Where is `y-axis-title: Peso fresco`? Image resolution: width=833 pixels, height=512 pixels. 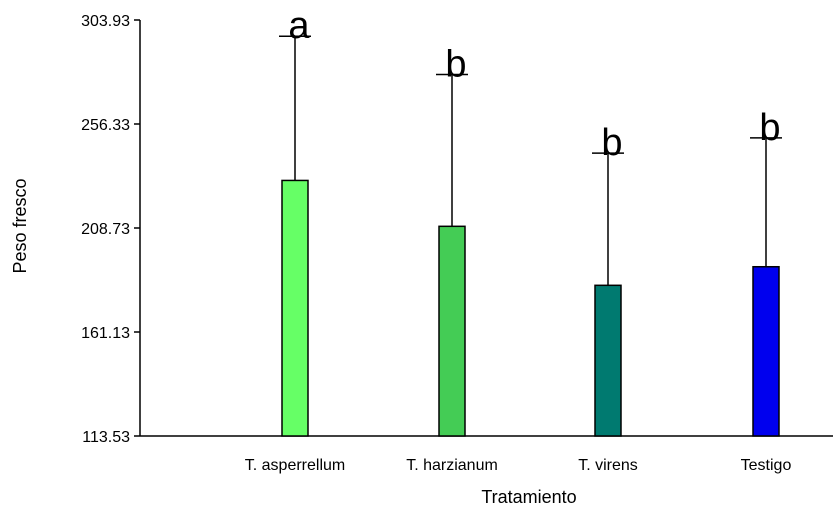 y-axis-title: Peso fresco is located at coordinates (20, 225).